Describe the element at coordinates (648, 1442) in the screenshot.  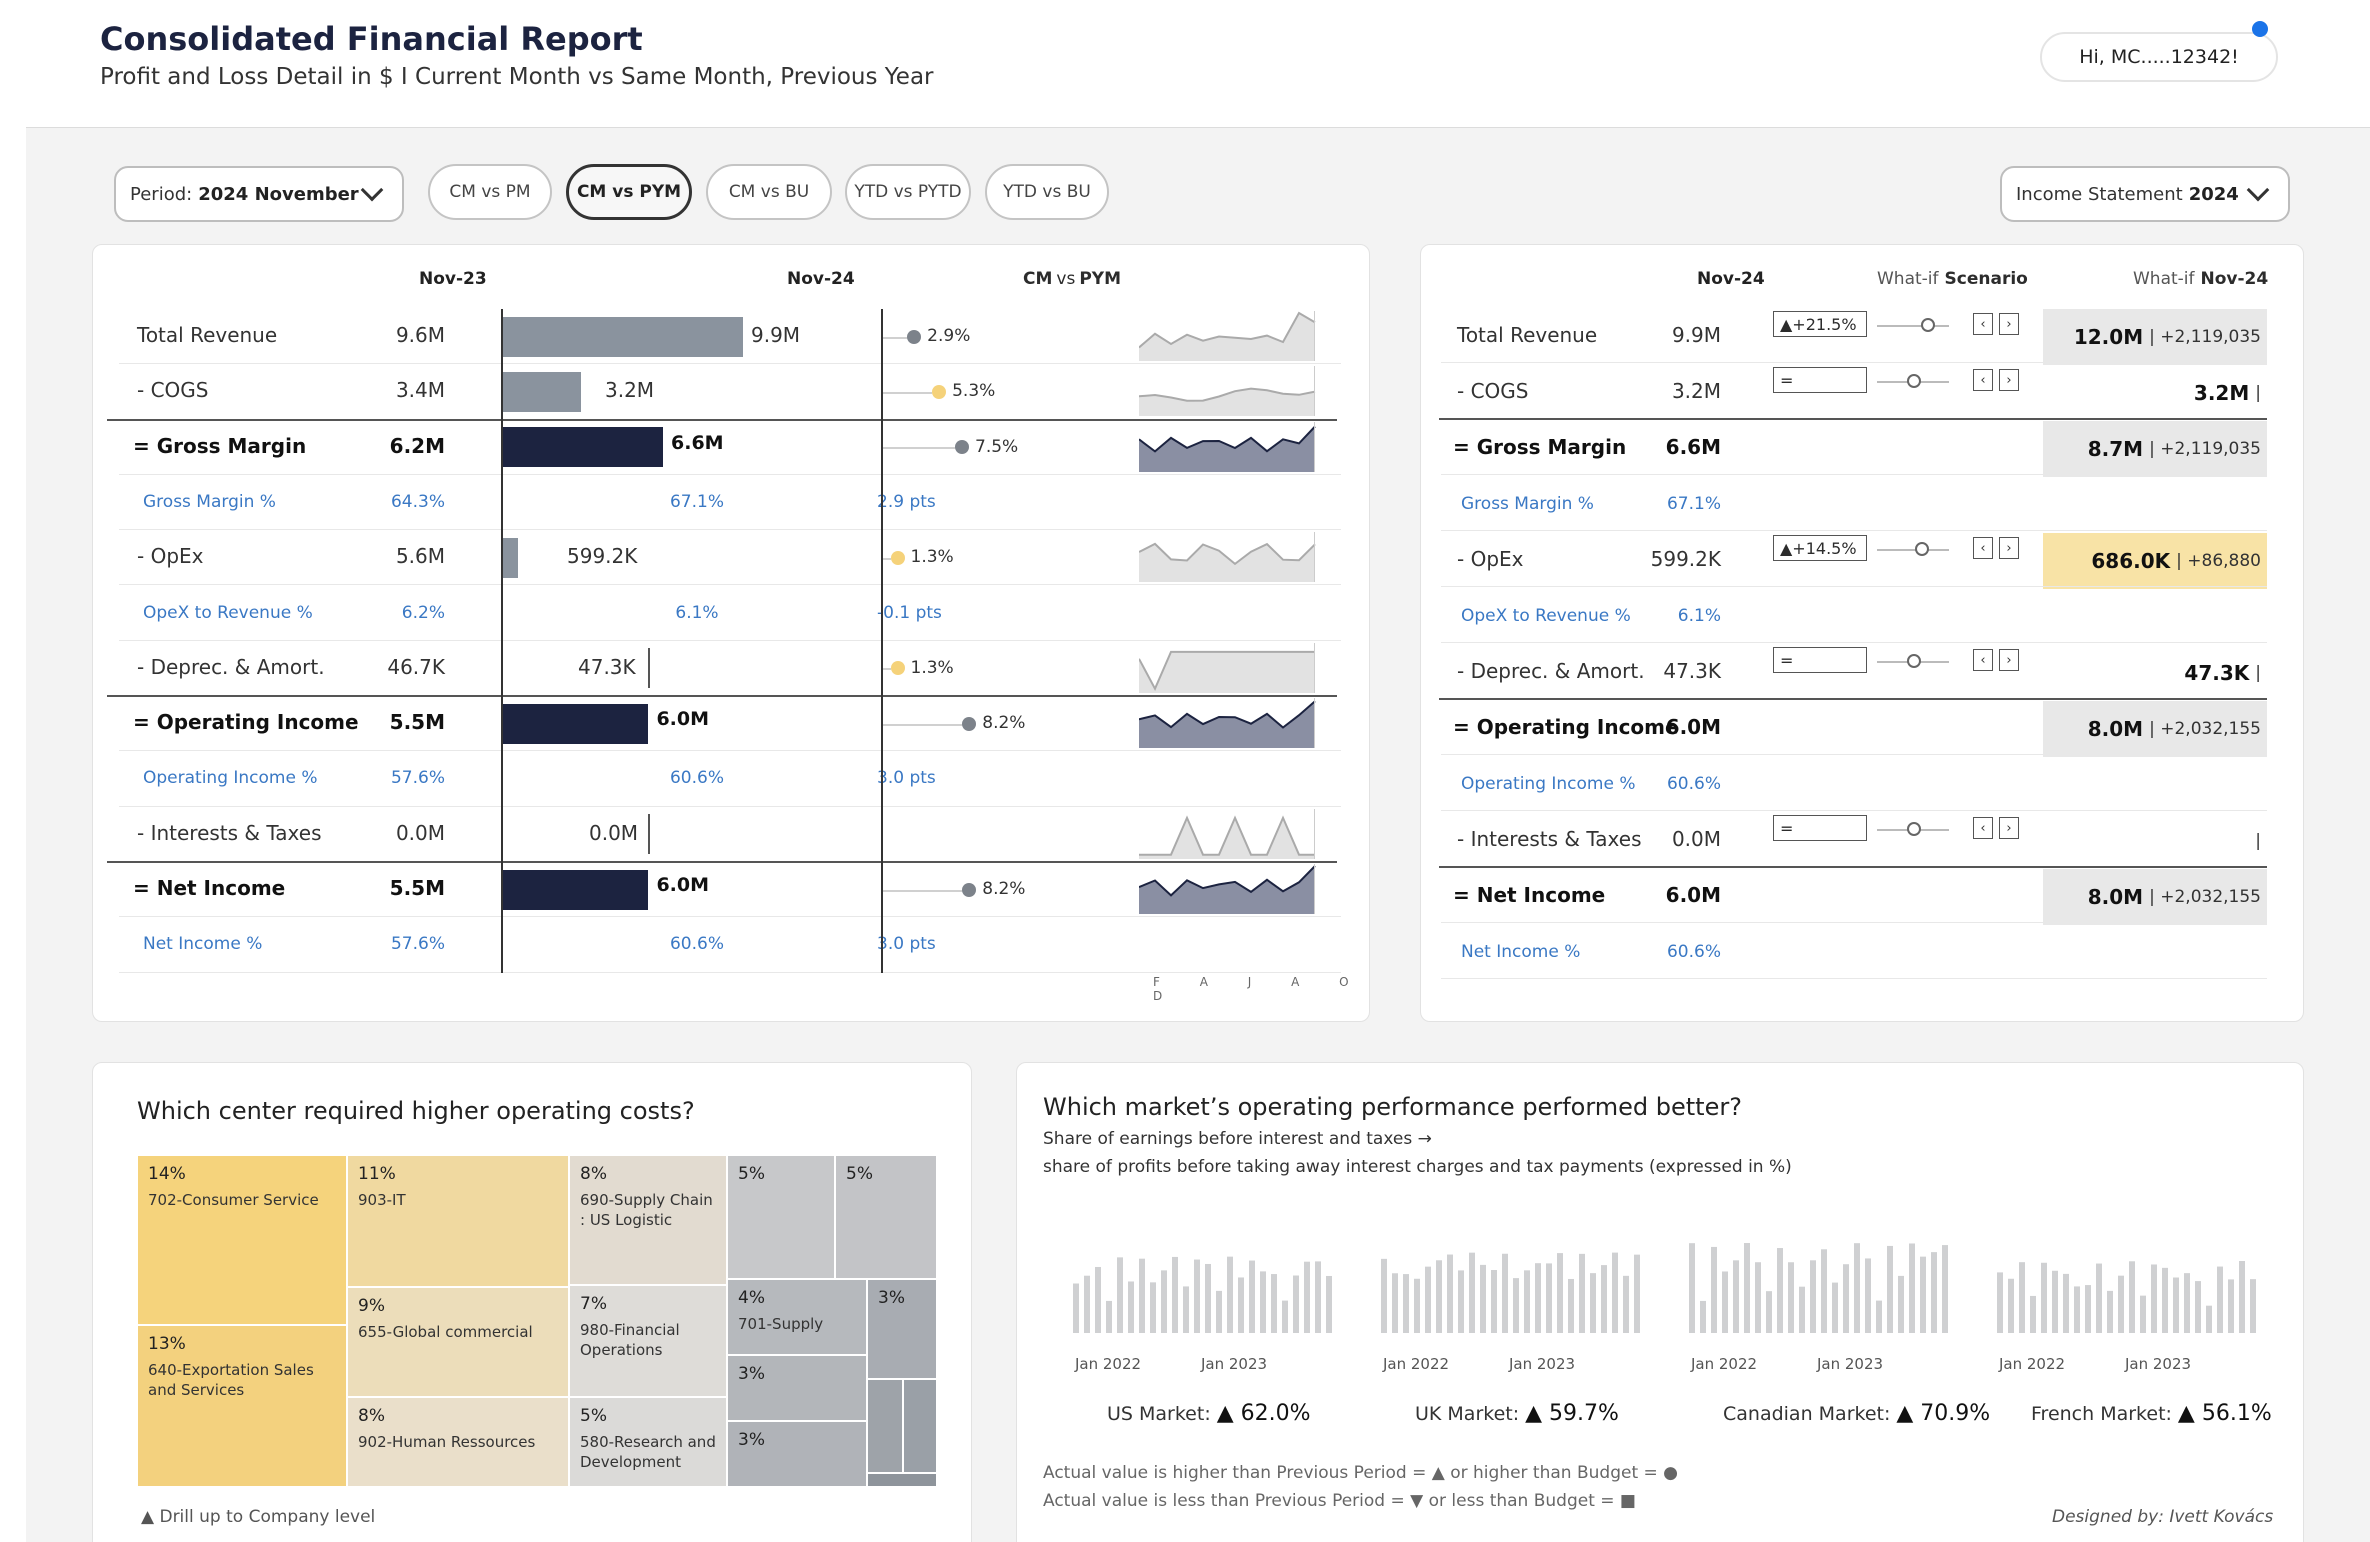
I see `treemap-tile: 5% 580-Research and Development` at that location.